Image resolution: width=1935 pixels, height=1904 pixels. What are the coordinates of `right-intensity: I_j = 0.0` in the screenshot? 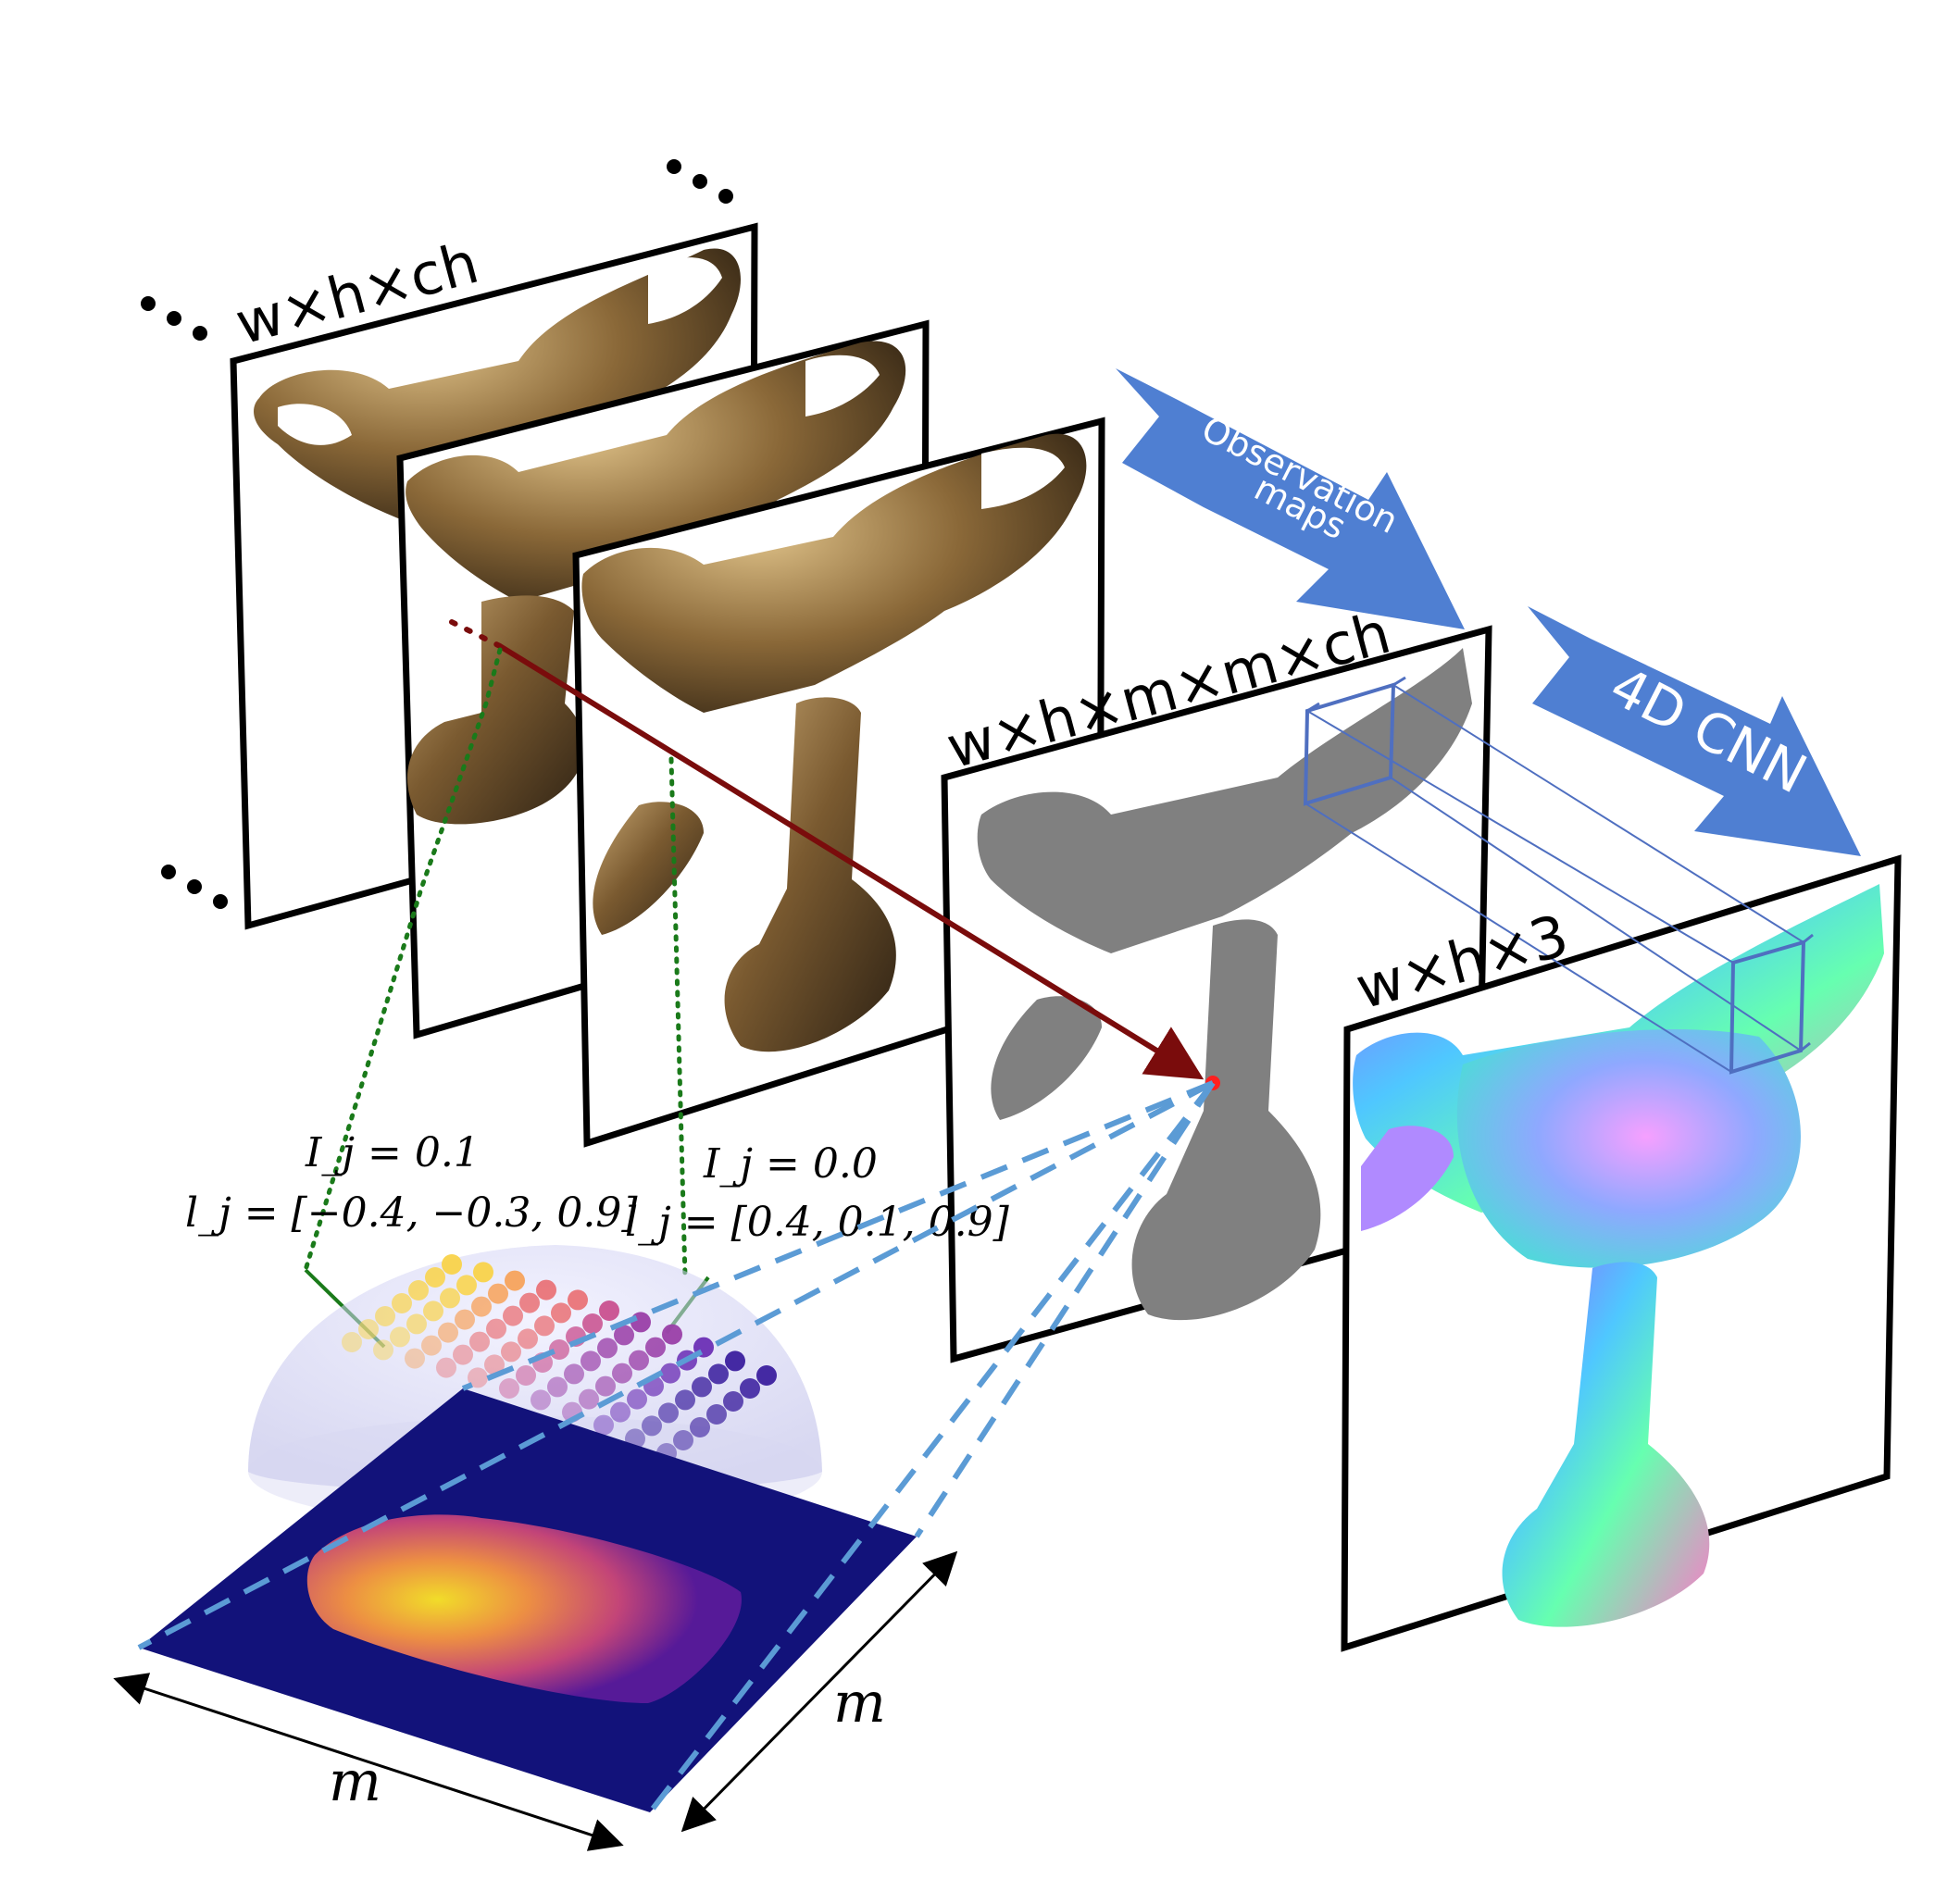 It's located at (790, 1164).